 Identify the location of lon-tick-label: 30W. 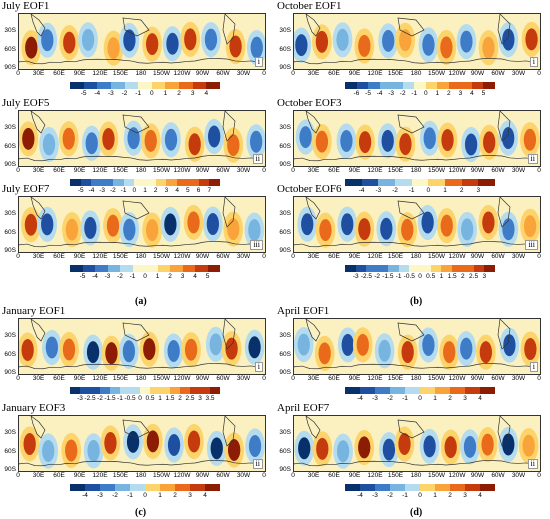
(518, 170).